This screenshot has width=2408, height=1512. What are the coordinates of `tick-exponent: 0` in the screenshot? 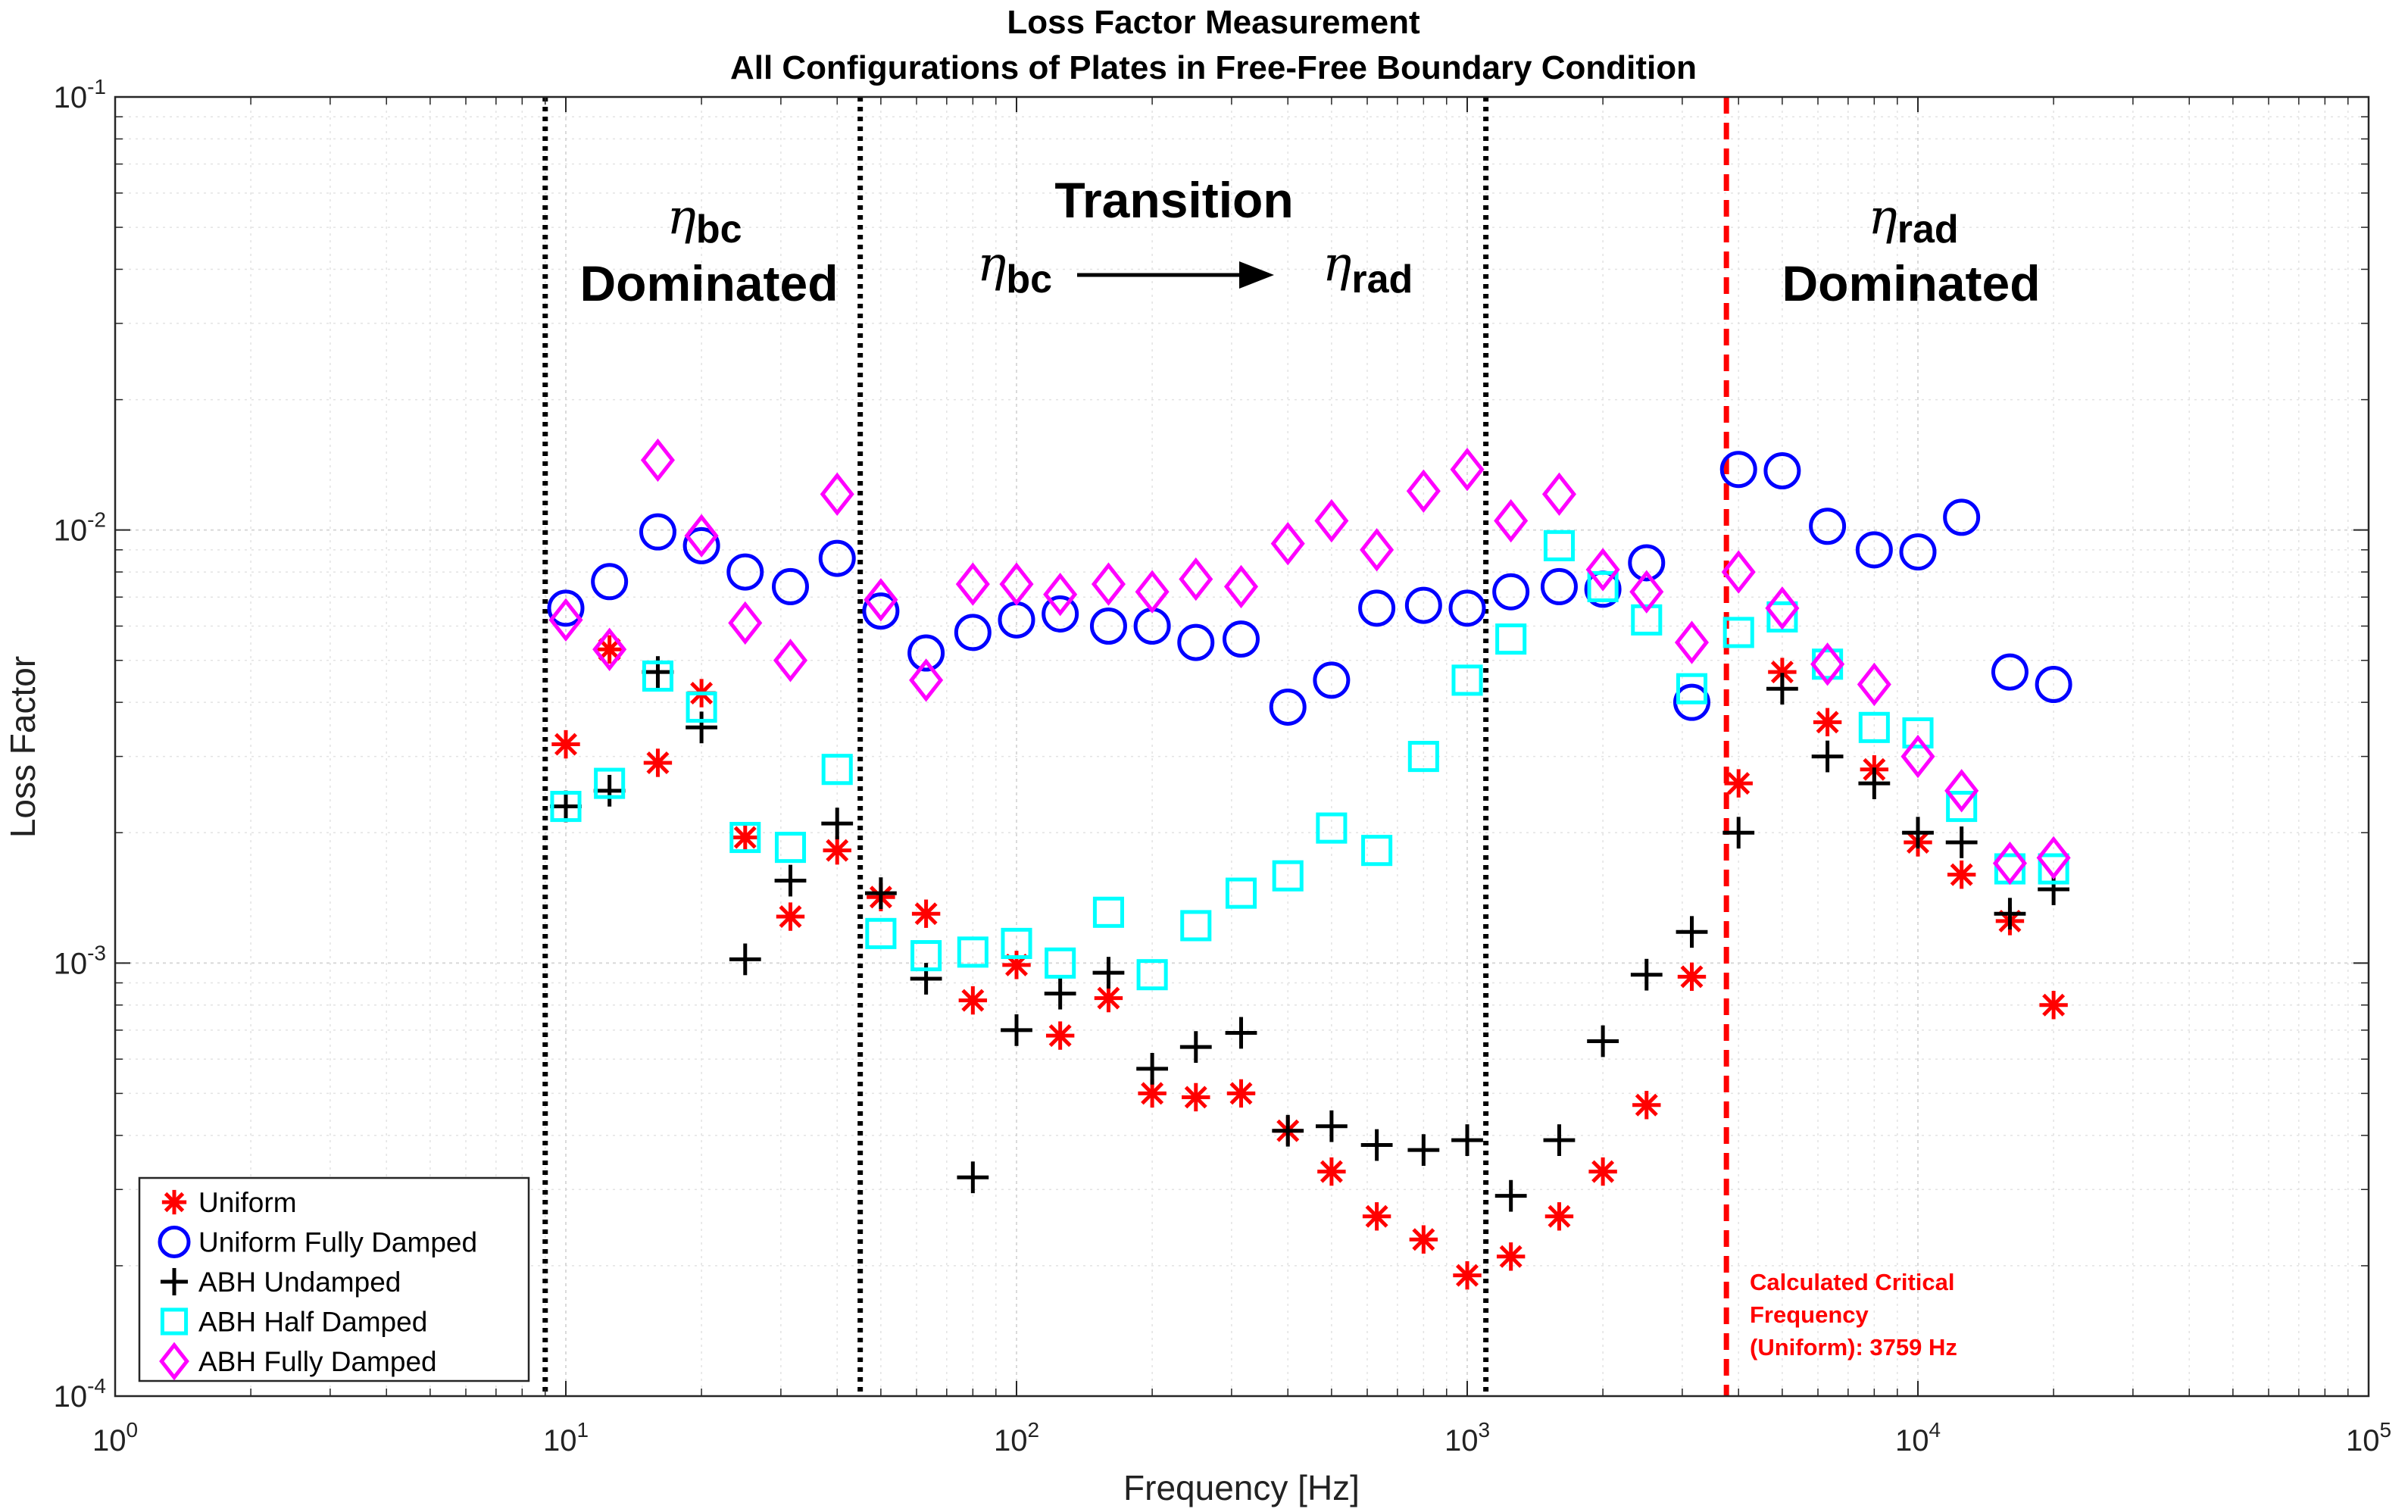 It's located at (132, 1430).